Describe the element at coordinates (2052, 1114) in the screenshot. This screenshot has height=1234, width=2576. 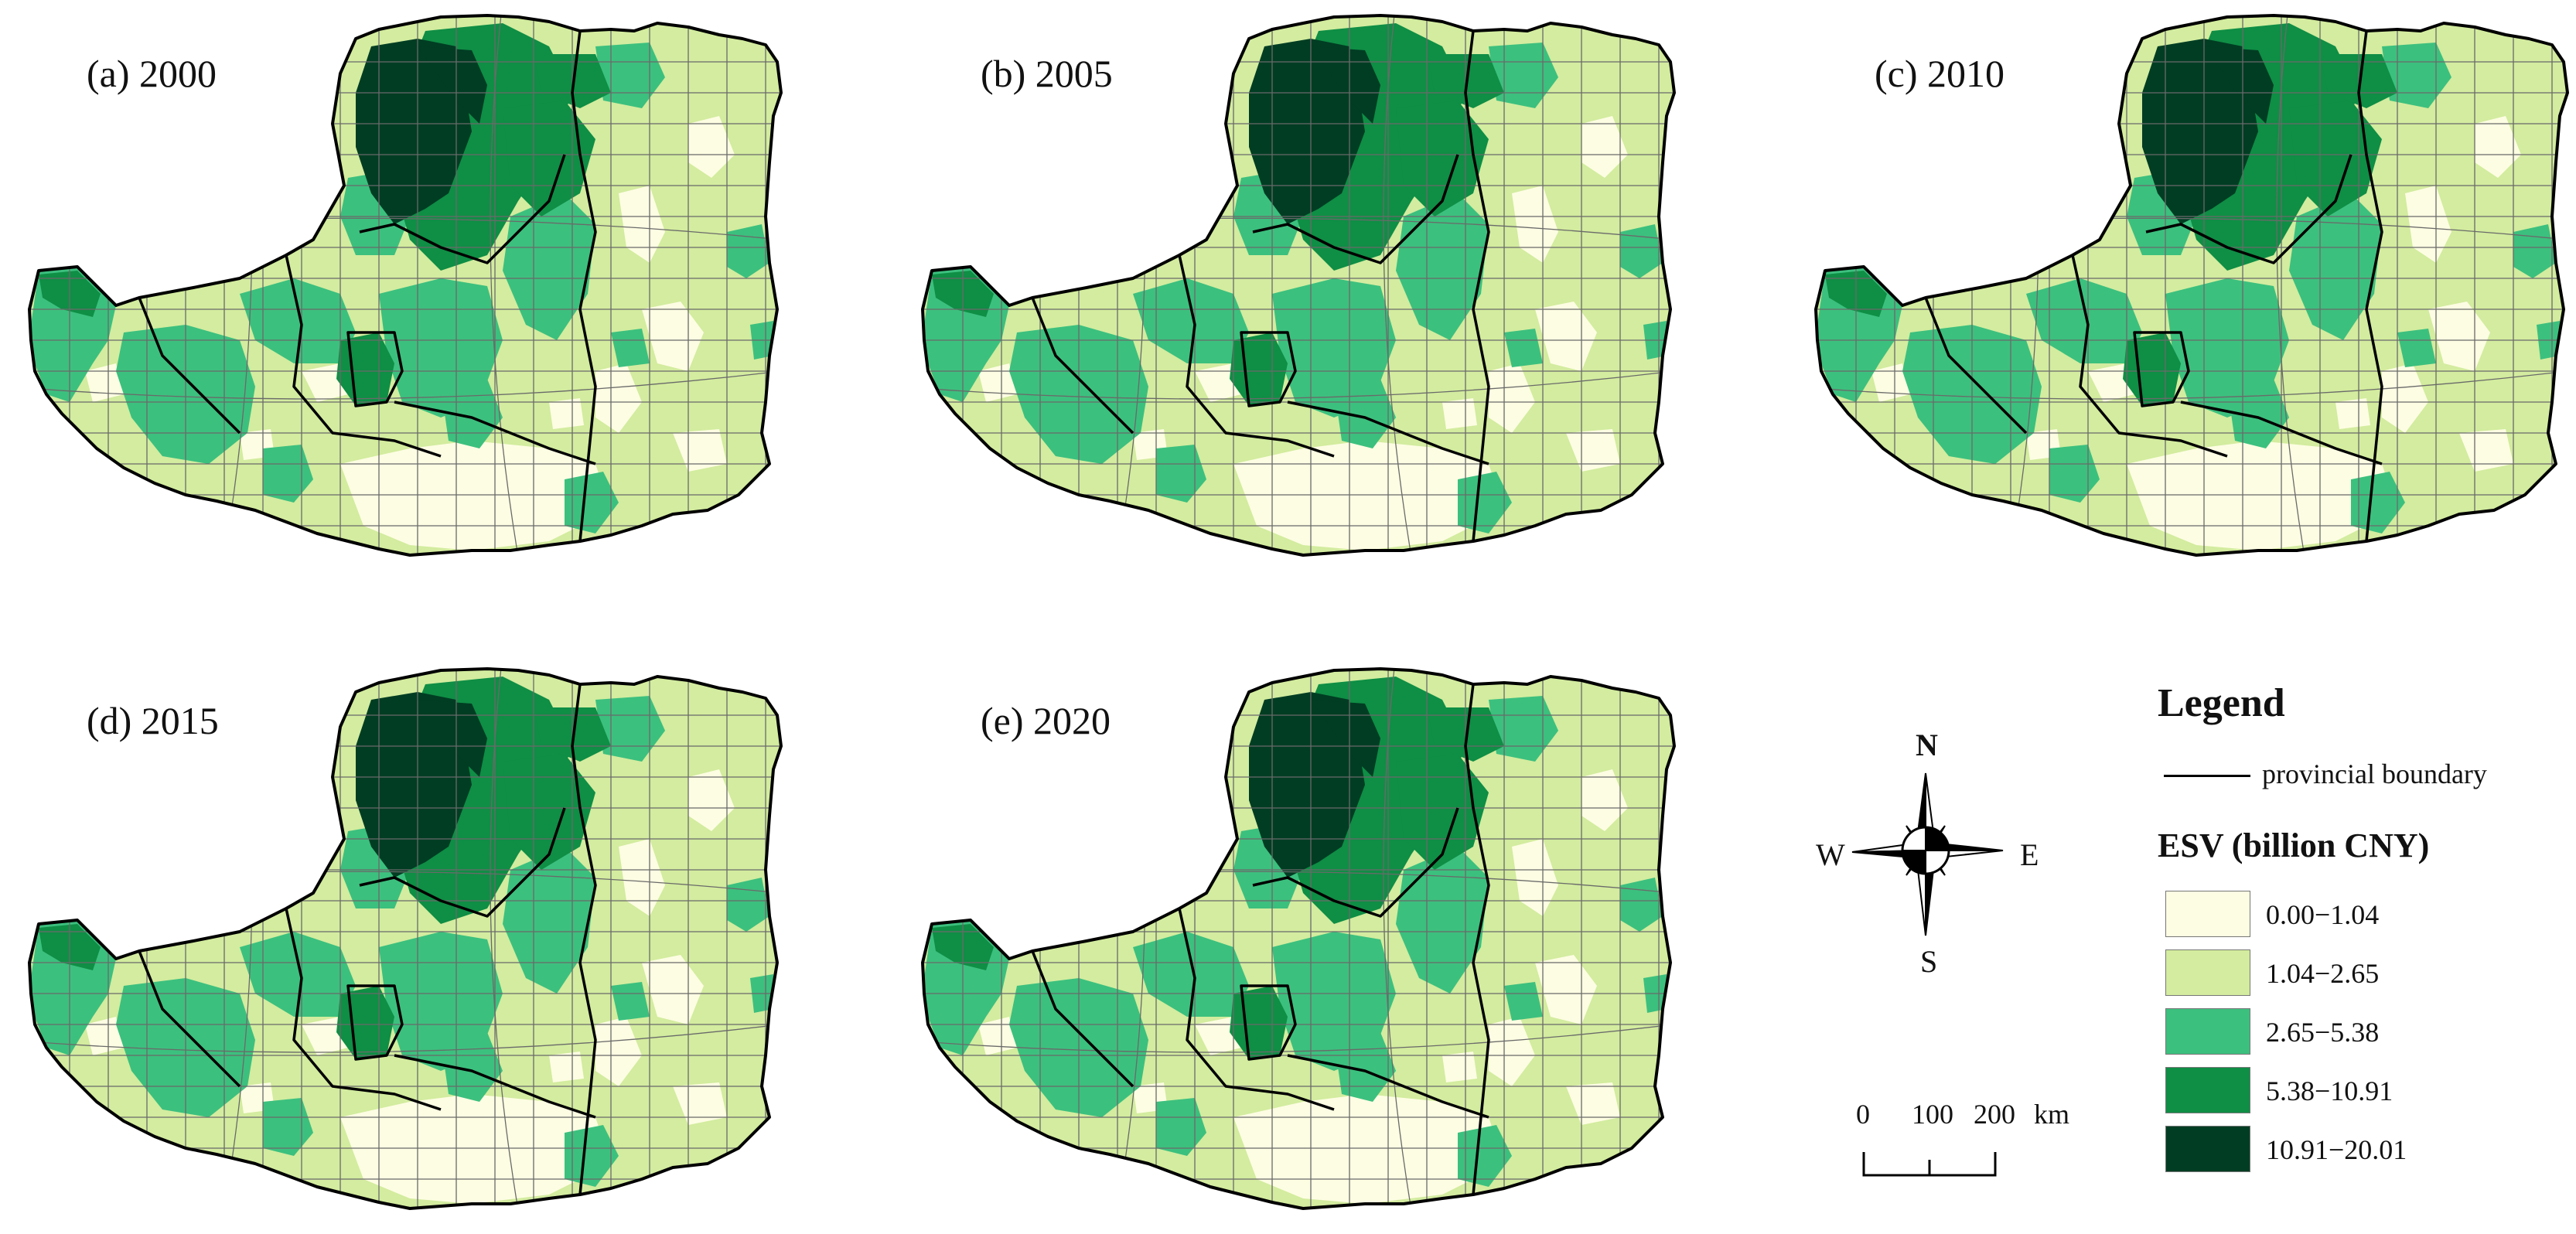
I see `scale-unit: km` at that location.